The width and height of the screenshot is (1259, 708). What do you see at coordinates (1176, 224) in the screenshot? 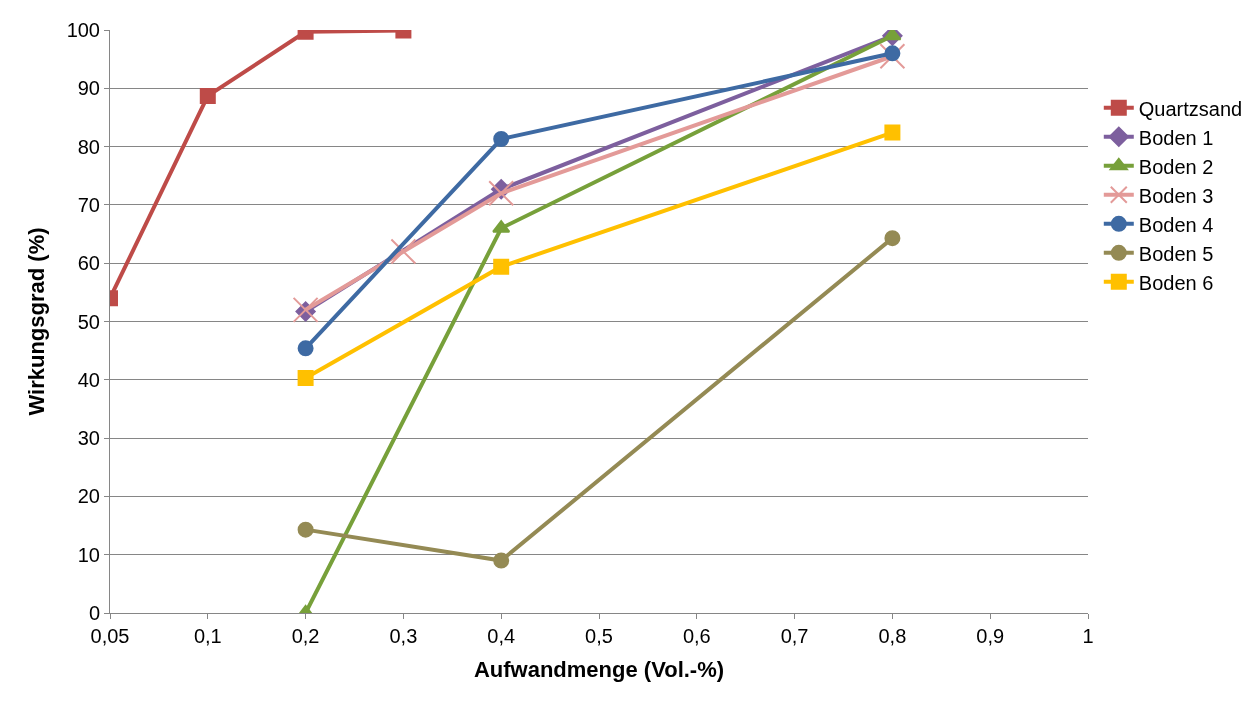
I see `legend-label: Boden 4` at bounding box center [1176, 224].